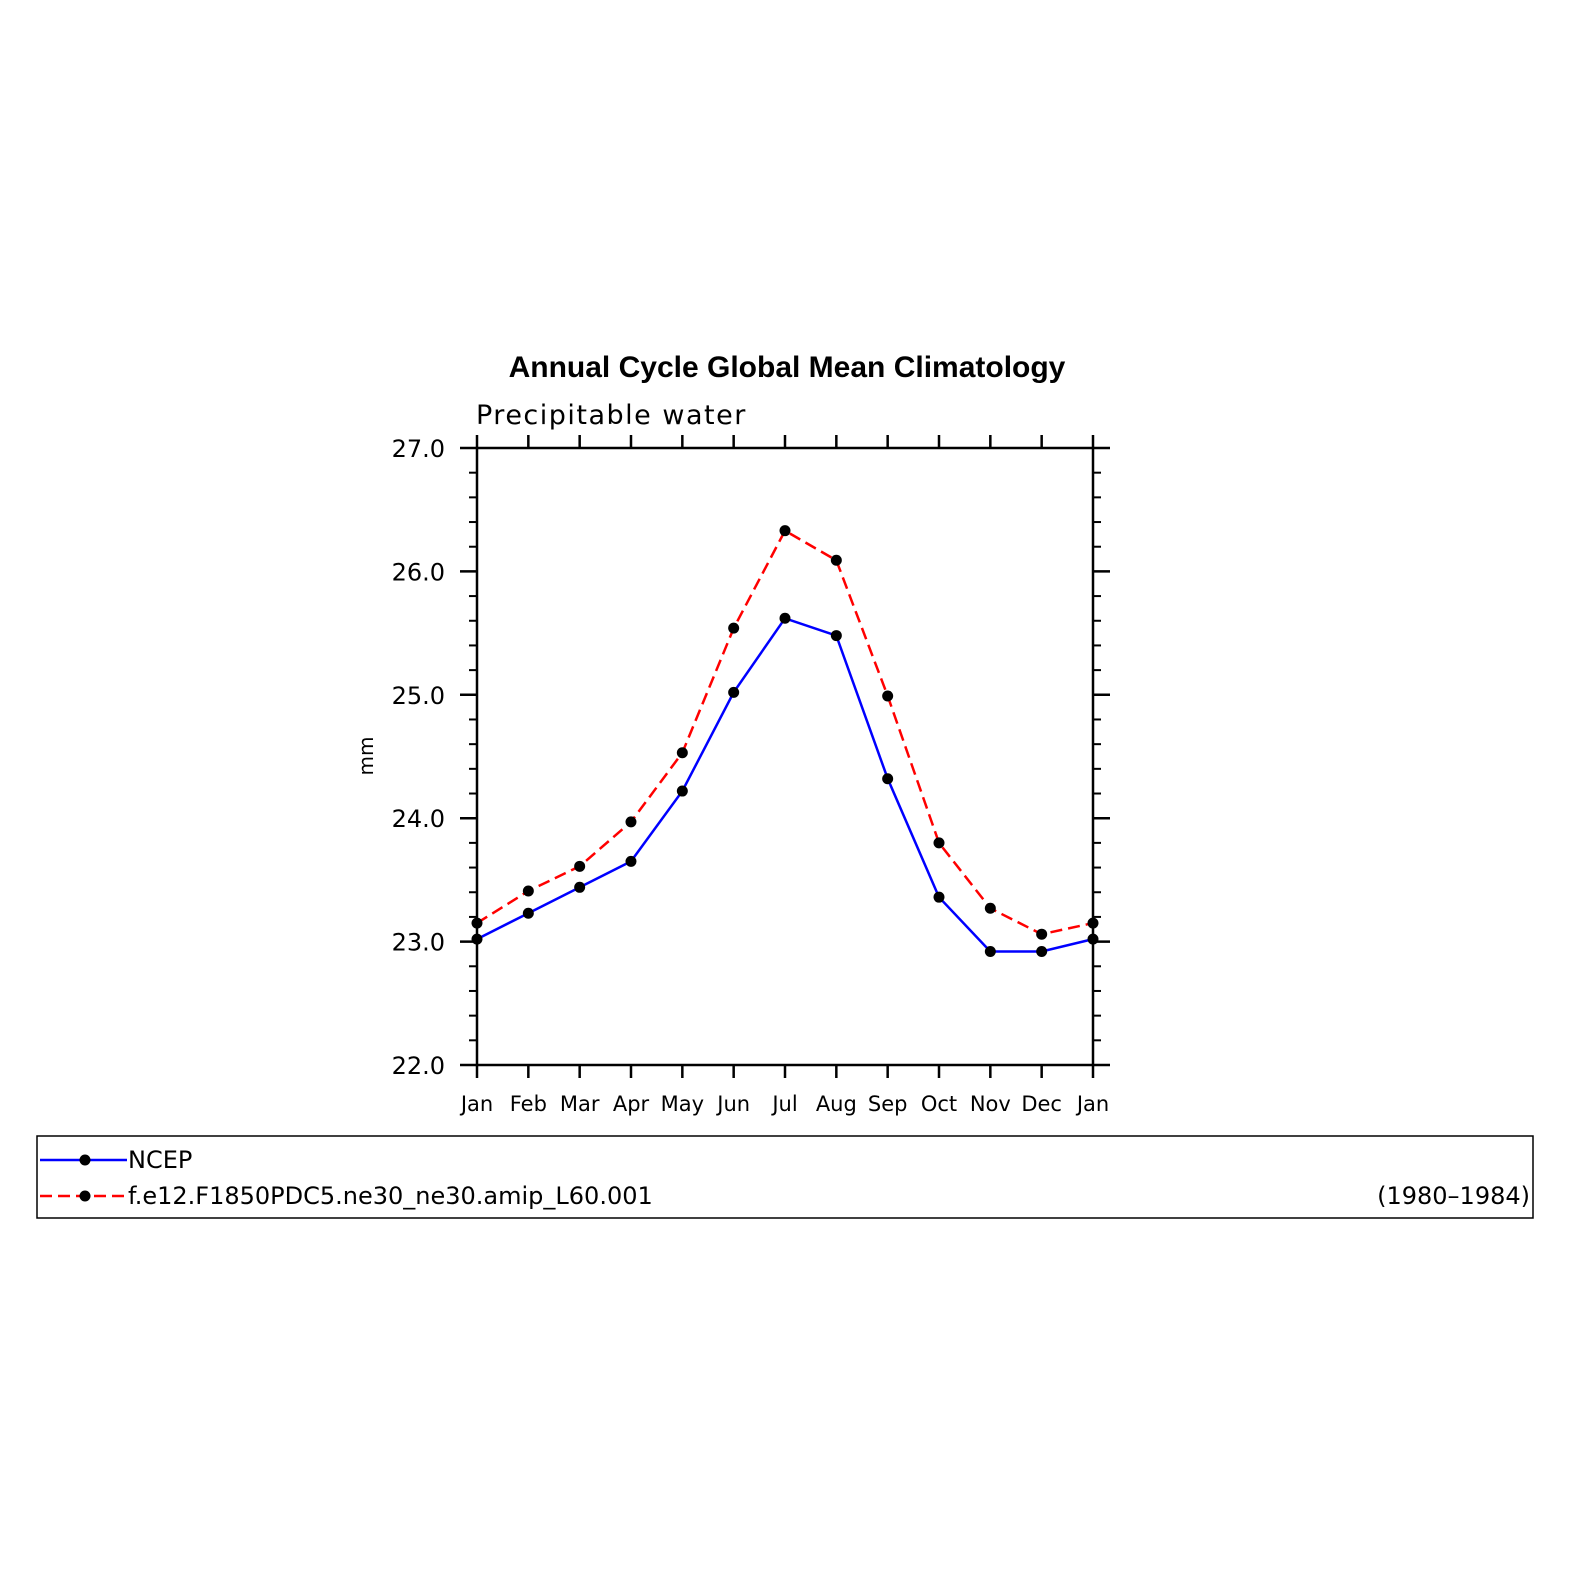 The width and height of the screenshot is (1575, 1575). I want to click on series-layer, so click(785, 741).